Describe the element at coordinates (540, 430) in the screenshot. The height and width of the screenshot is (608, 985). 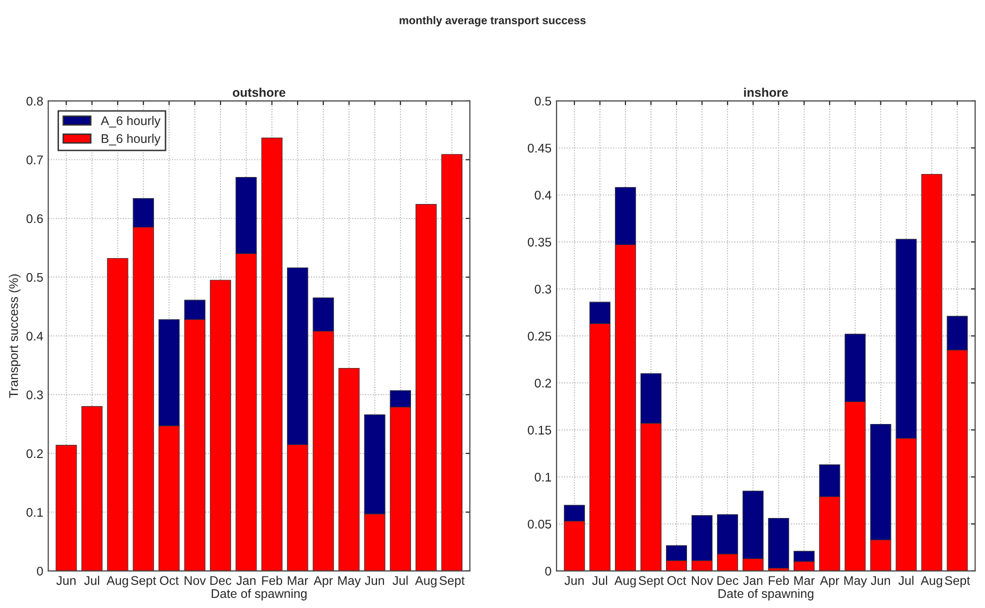
I see `y-tick-label: 0.15` at that location.